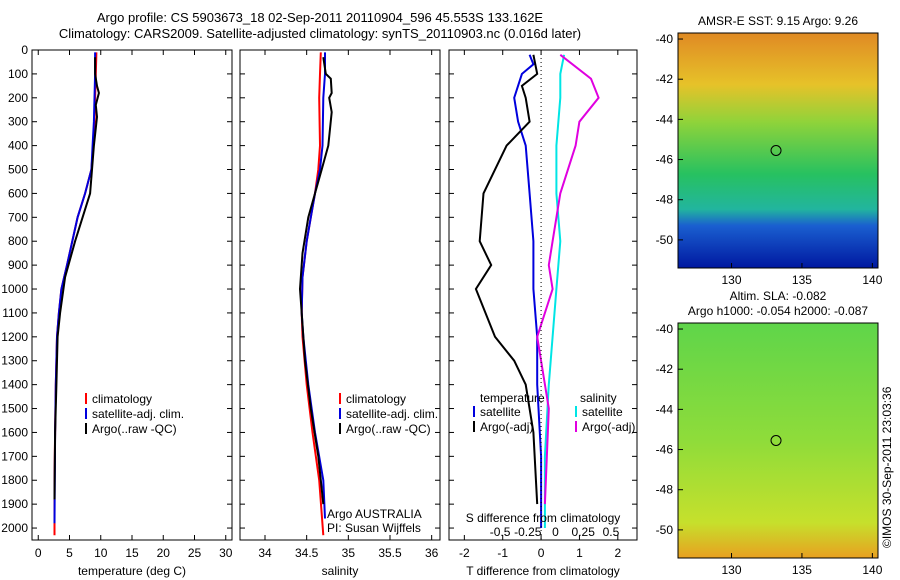 This screenshot has height=580, width=900. Describe the element at coordinates (528, 291) in the screenshot. I see `series-line-temperature-satellite` at that location.